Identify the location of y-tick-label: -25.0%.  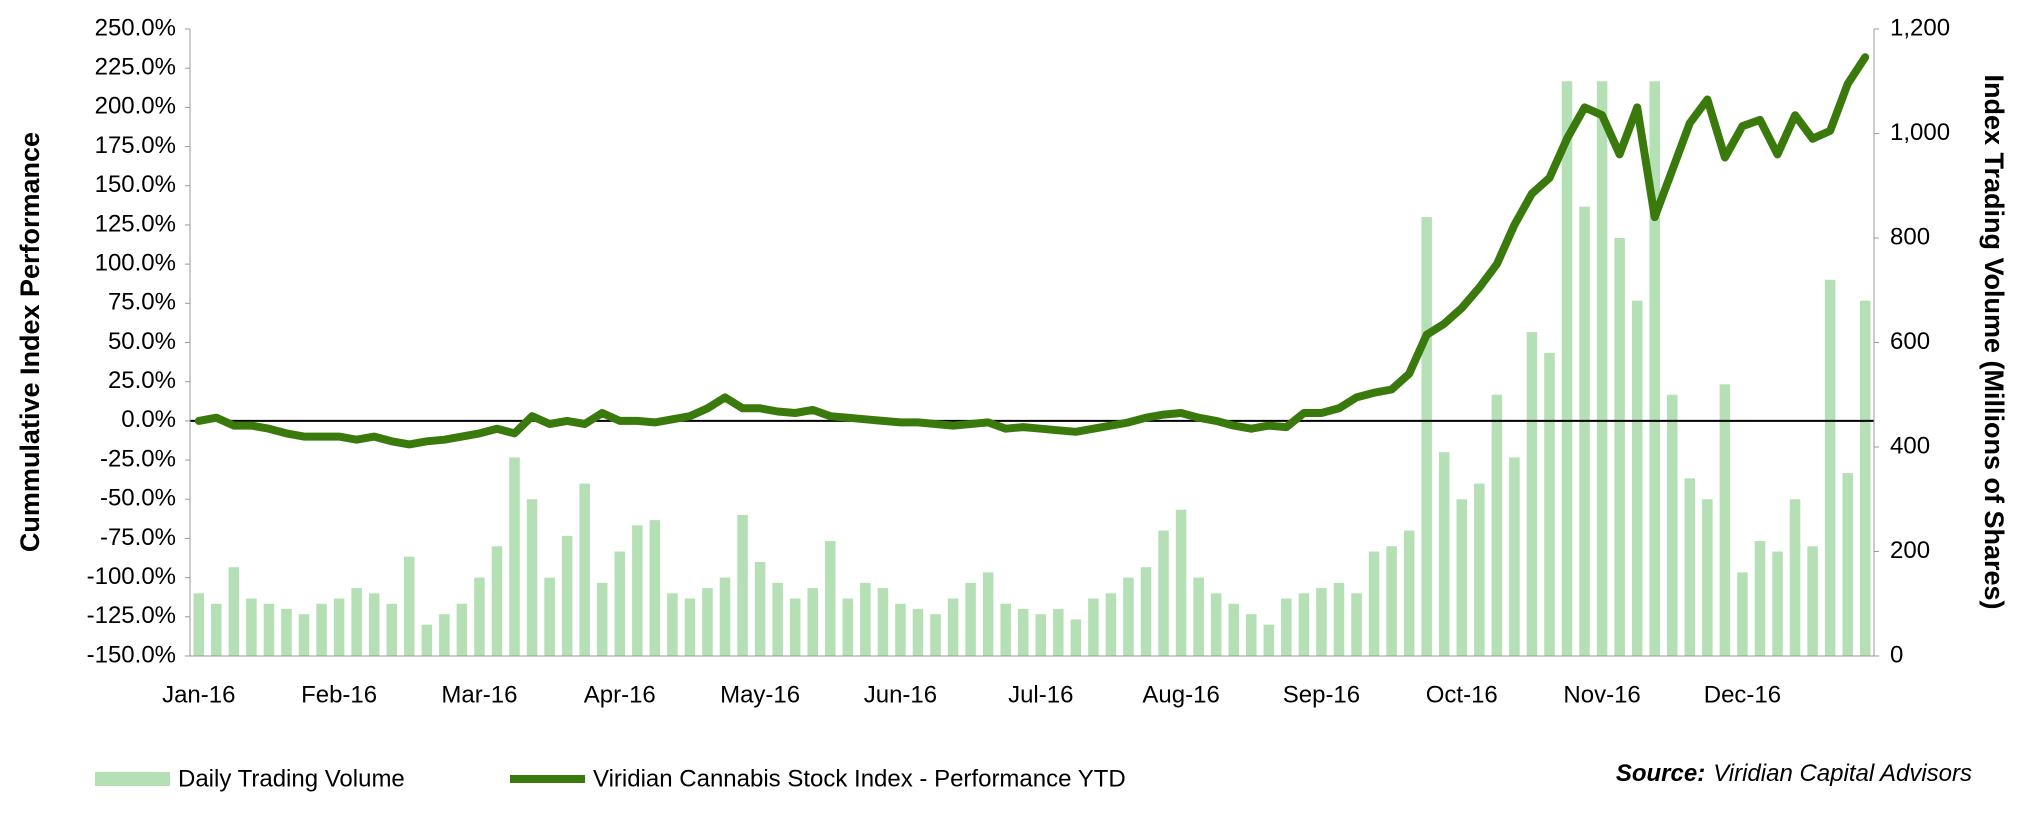
(138, 458).